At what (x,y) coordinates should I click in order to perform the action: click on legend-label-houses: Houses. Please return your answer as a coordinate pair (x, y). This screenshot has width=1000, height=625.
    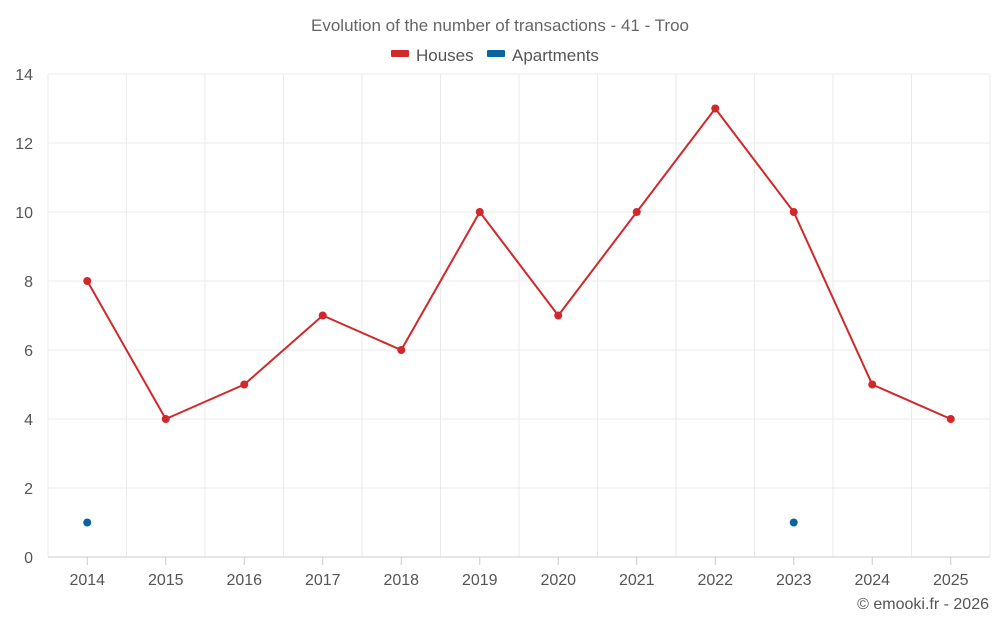
    Looking at the image, I should click on (445, 55).